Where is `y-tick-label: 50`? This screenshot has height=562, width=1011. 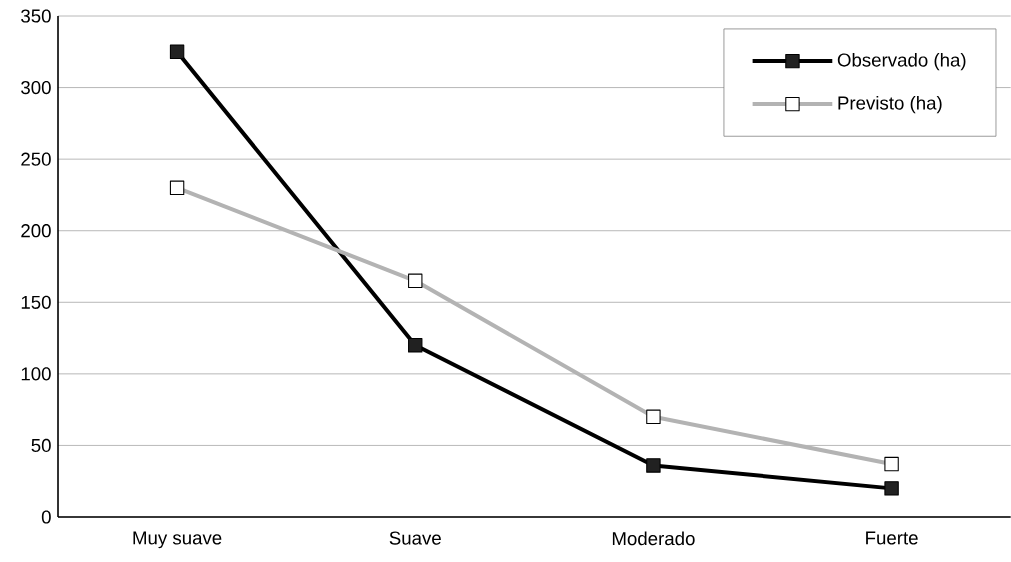 y-tick-label: 50 is located at coordinates (41, 445).